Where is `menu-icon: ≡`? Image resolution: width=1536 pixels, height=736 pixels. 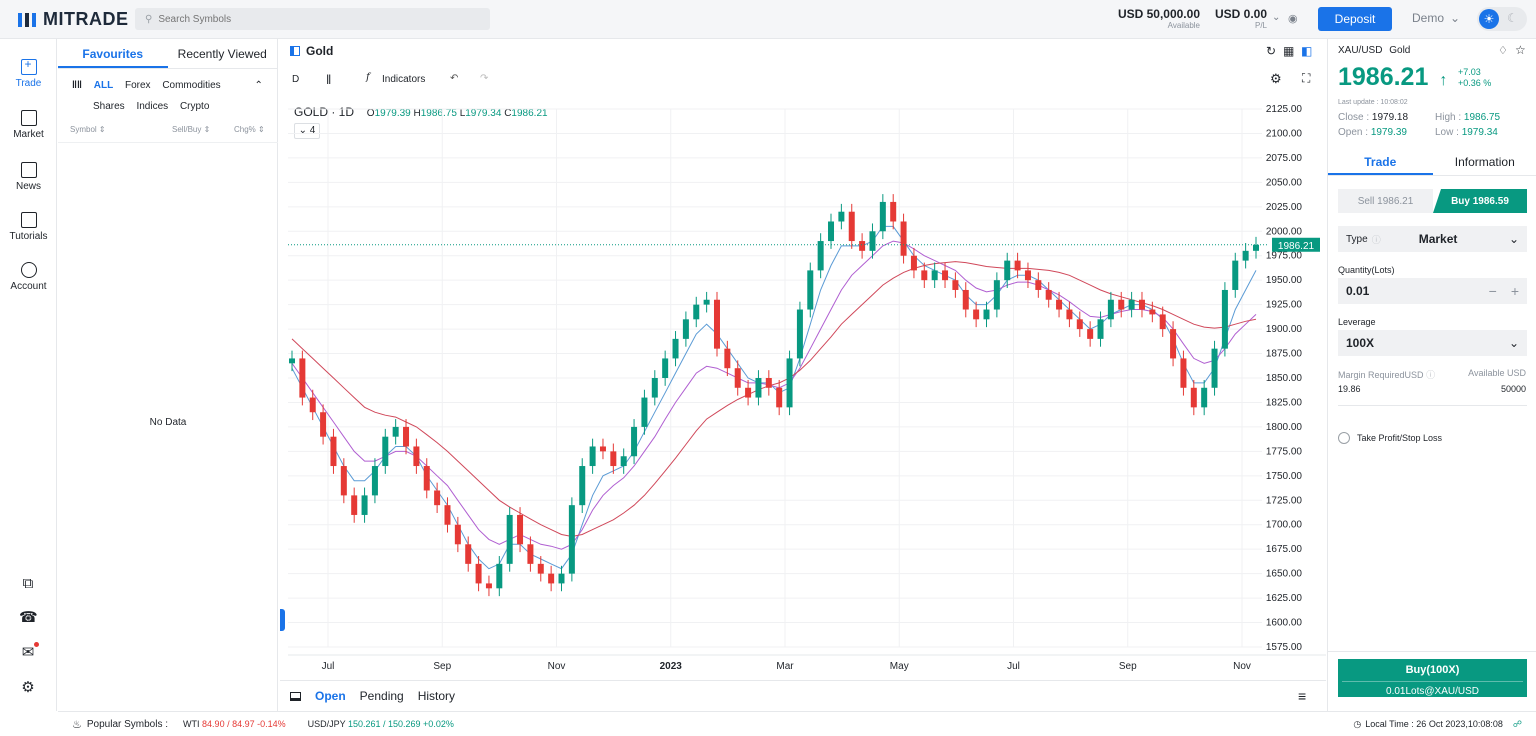
menu-icon: ≡ is located at coordinates (1302, 696).